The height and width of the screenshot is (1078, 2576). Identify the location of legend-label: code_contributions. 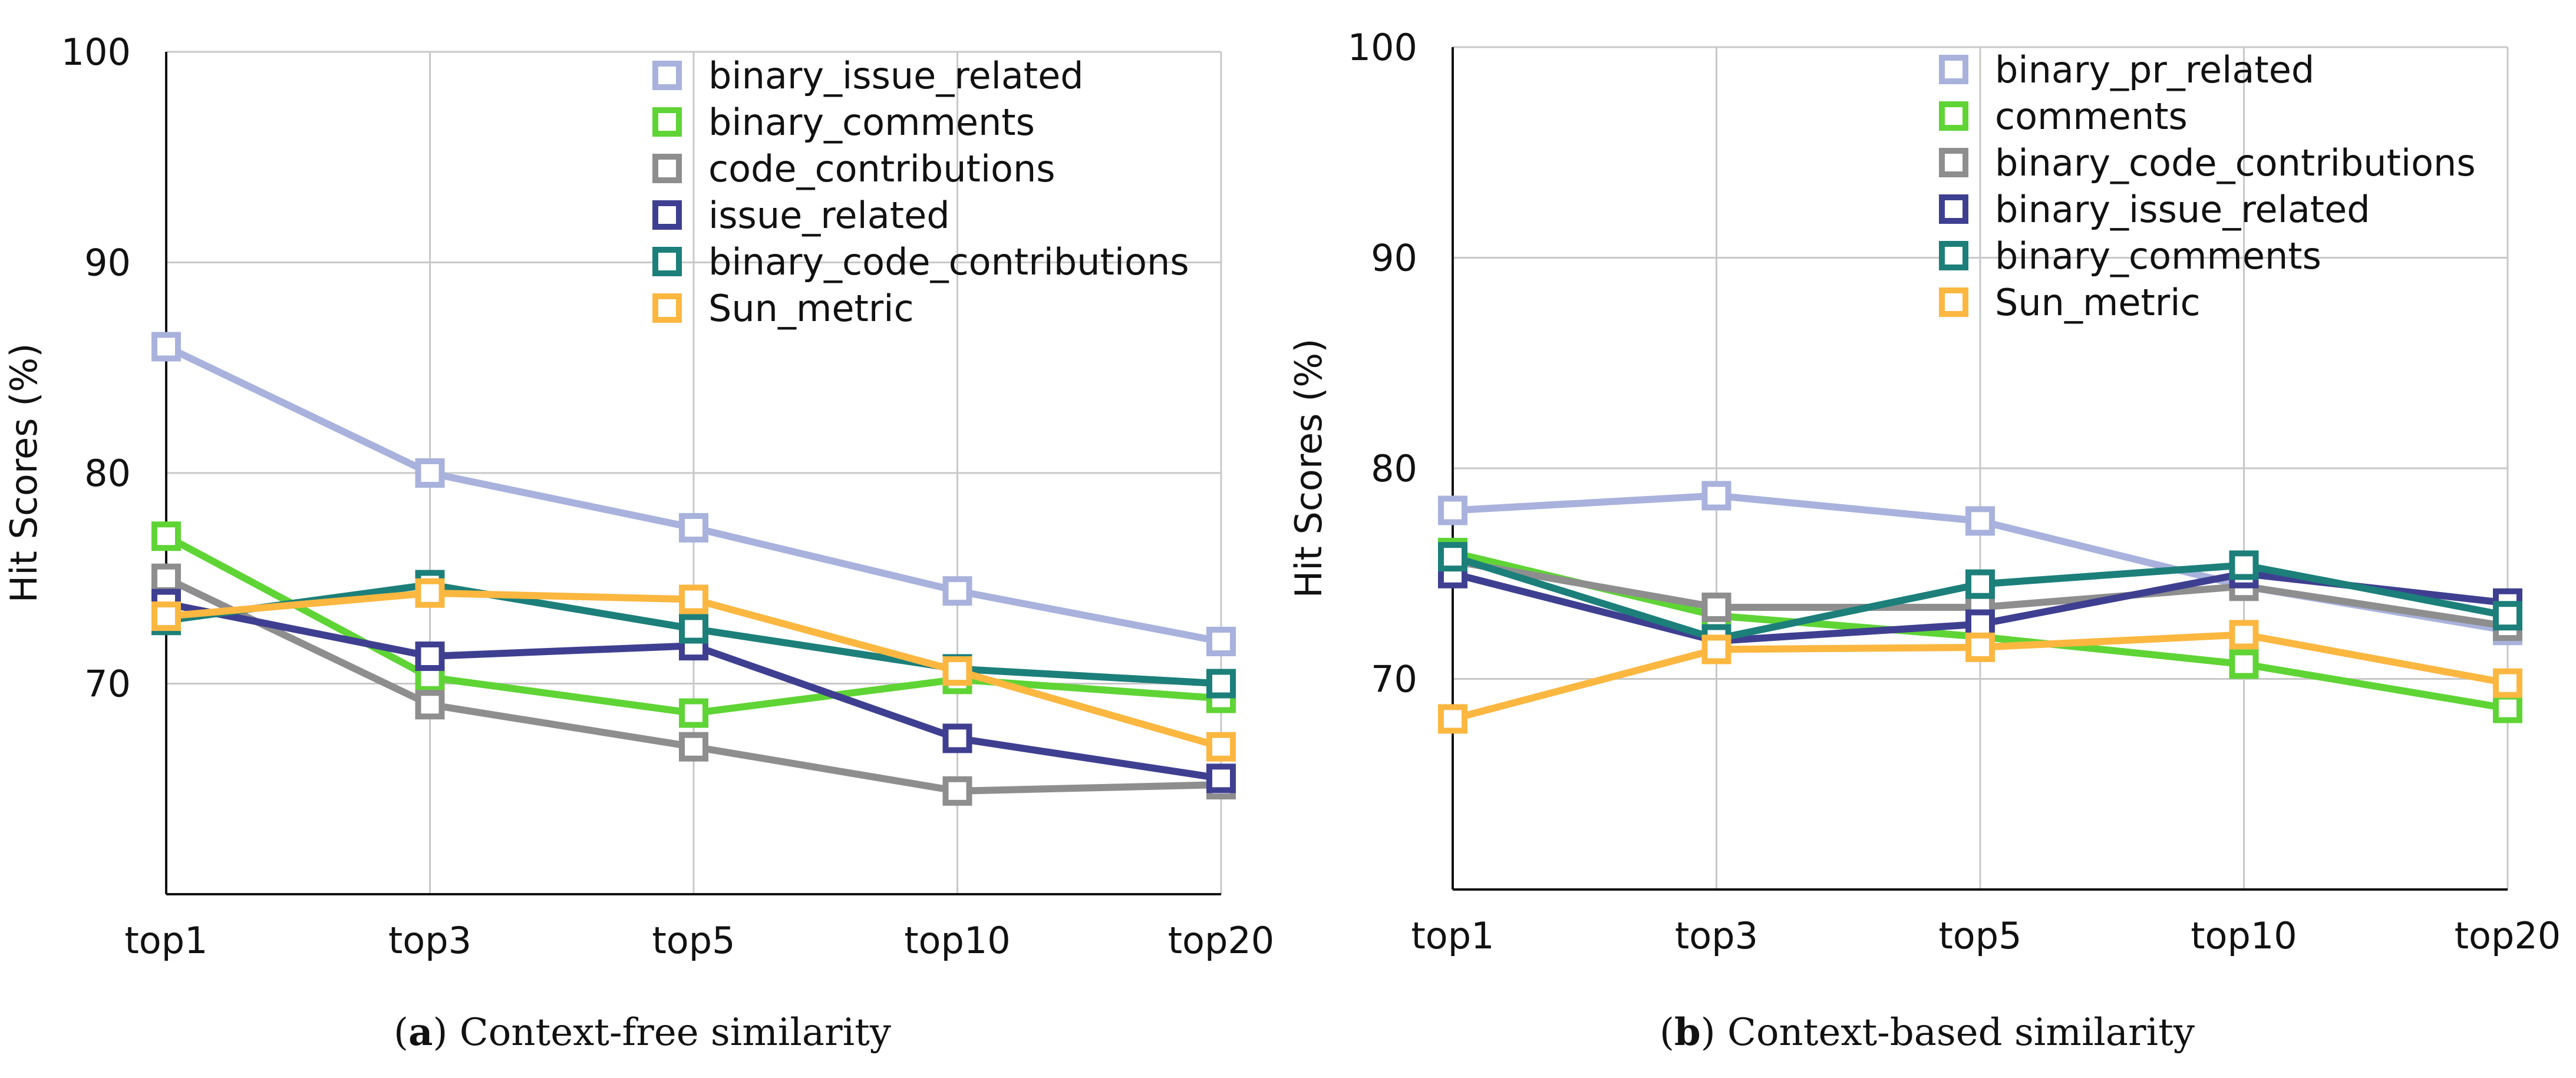
(882, 168).